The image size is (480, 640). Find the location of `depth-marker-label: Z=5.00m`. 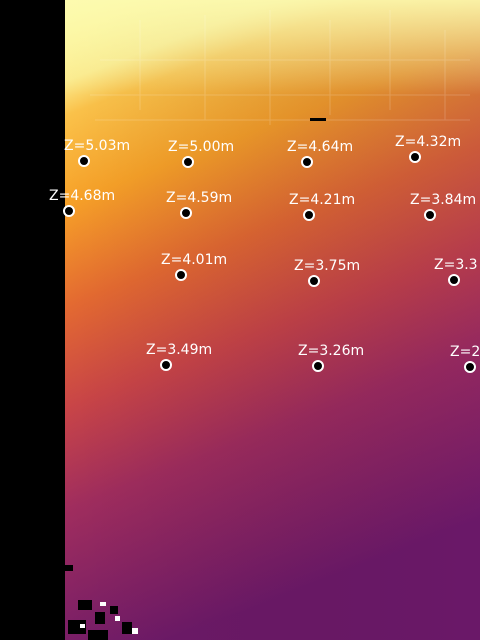

depth-marker-label: Z=5.00m is located at coordinates (201, 147).